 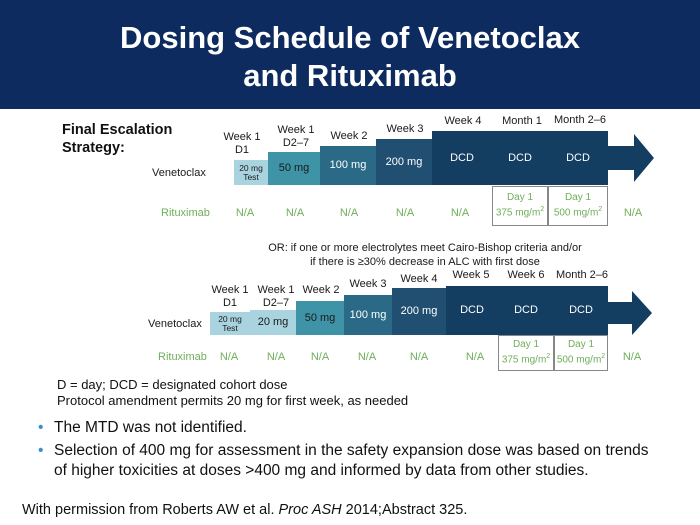 What do you see at coordinates (150, 510) in the screenshot?
I see `citation-prefix: With permission from Roberts AW et al.` at bounding box center [150, 510].